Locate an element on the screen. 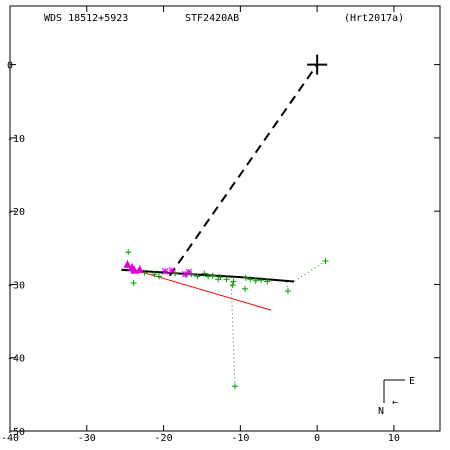 The image size is (450, 450). x-tick-label: 0 is located at coordinates (317, 438).